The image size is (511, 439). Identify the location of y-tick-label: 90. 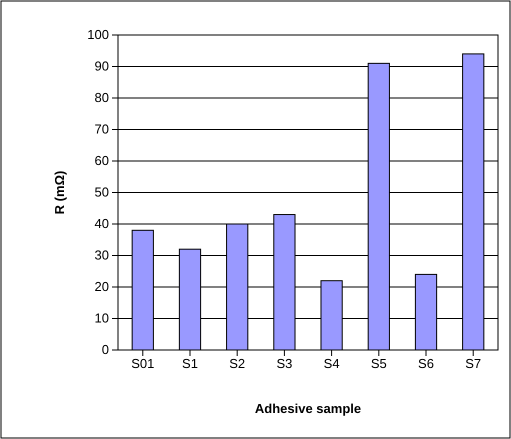
(101, 66).